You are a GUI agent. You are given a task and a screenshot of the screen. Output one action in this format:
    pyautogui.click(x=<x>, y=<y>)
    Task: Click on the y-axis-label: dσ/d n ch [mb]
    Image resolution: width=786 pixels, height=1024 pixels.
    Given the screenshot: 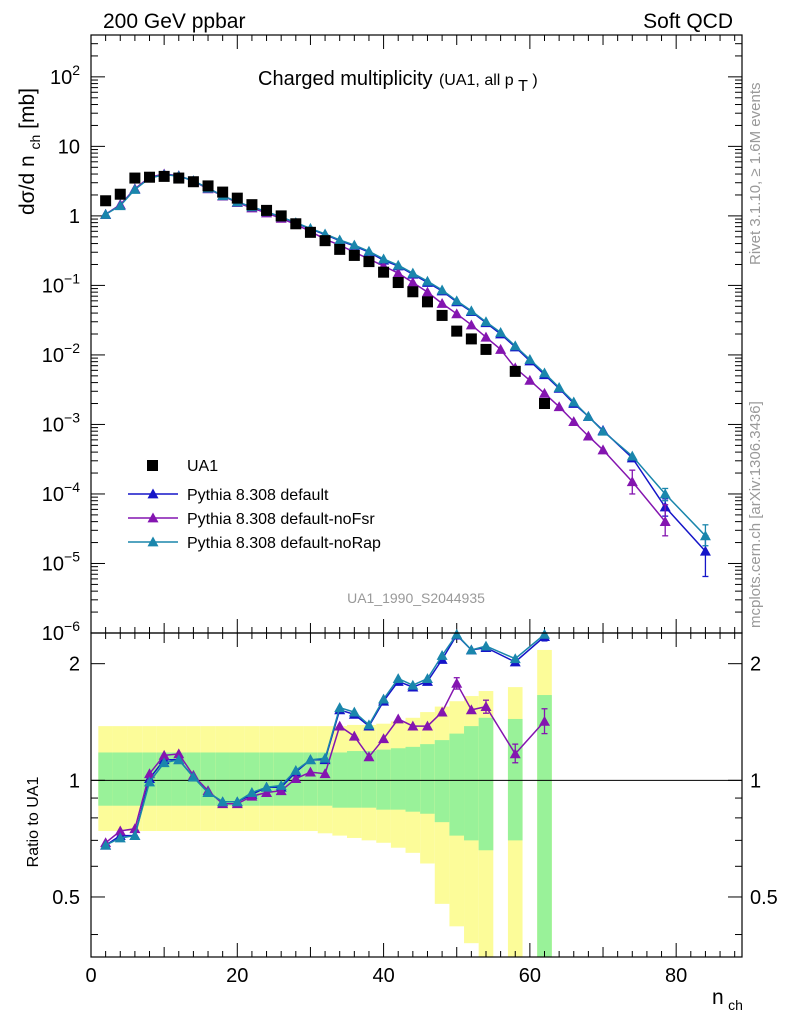 What is the action you would take?
    pyautogui.click(x=30, y=151)
    